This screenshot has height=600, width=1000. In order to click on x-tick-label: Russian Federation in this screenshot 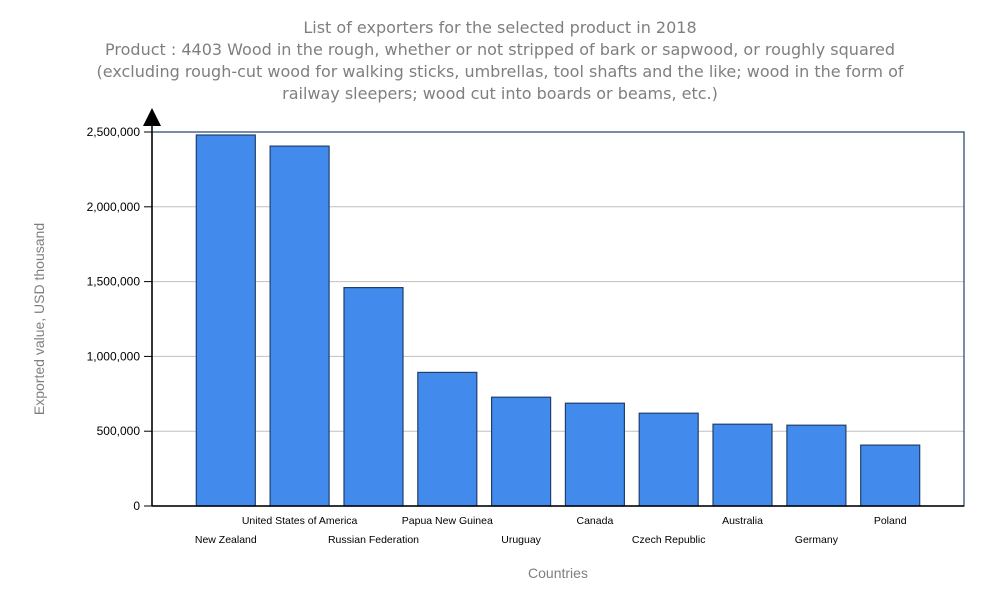, I will do `click(373, 540)`.